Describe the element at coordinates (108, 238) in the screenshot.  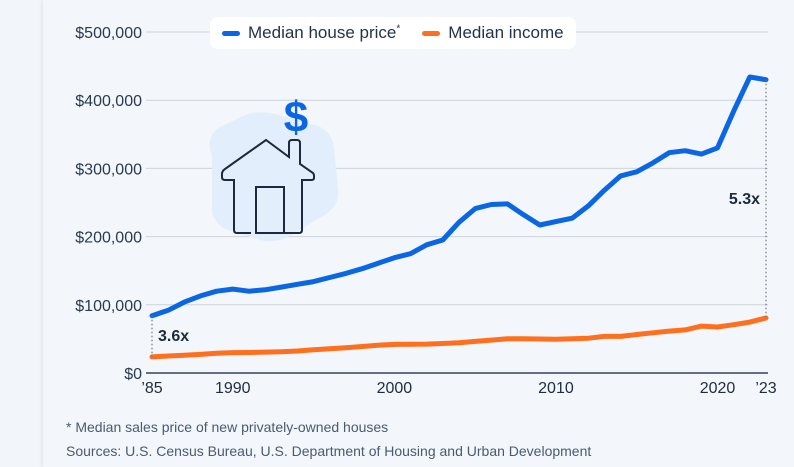
I see `y-tick-label: $200,000` at that location.